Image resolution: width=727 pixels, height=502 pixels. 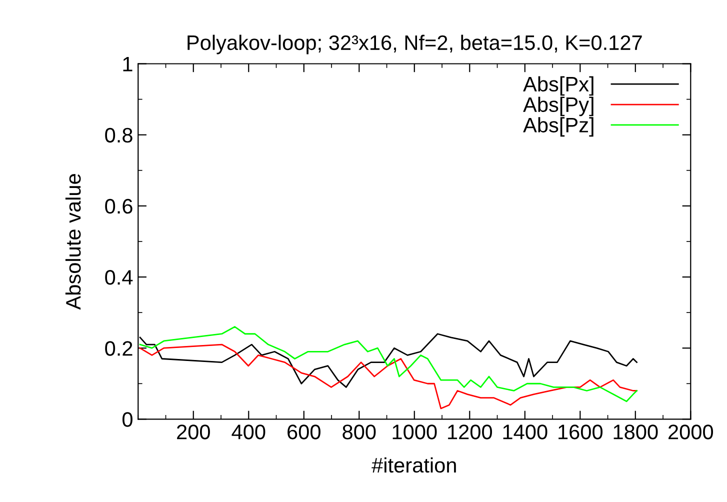 I want to click on x-tick-label: 1000, so click(x=414, y=432).